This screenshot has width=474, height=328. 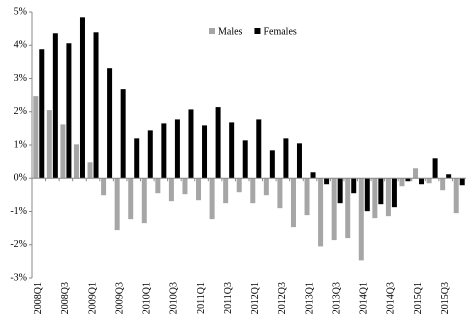 I want to click on y-tick-label: -1%, so click(x=18, y=211).